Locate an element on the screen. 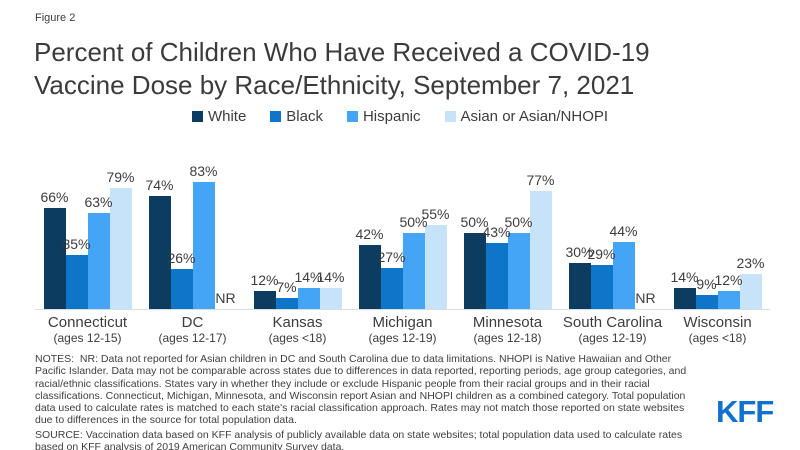  bar-slot: 44% is located at coordinates (623, 229).